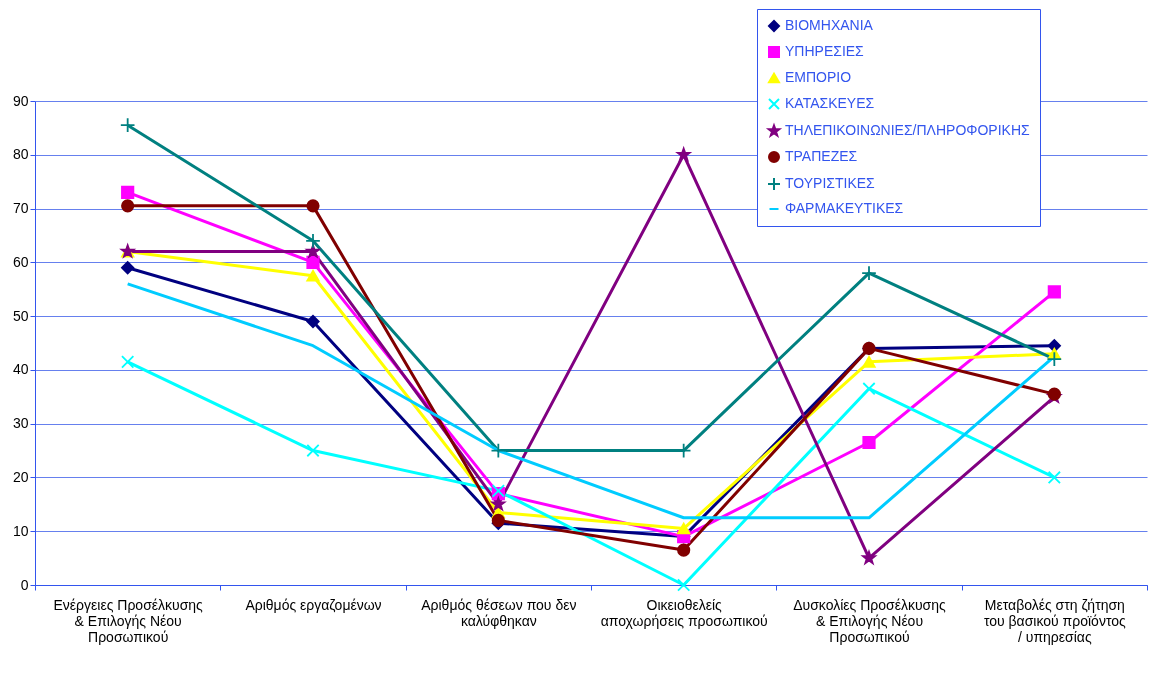 This screenshot has height=691, width=1169. What do you see at coordinates (20, 208) in the screenshot?
I see `y-tick-label: 70` at bounding box center [20, 208].